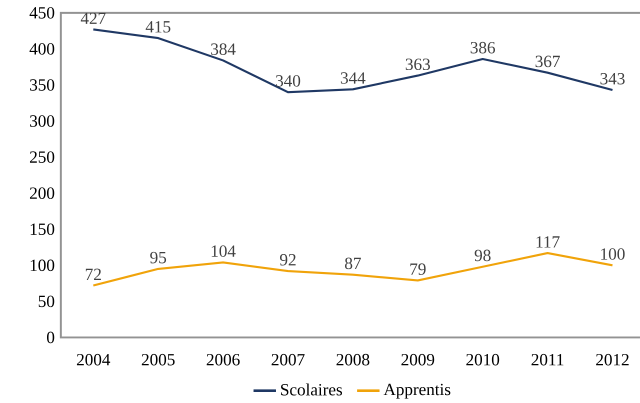 The height and width of the screenshot is (403, 640). I want to click on data-label: 98, so click(482, 256).